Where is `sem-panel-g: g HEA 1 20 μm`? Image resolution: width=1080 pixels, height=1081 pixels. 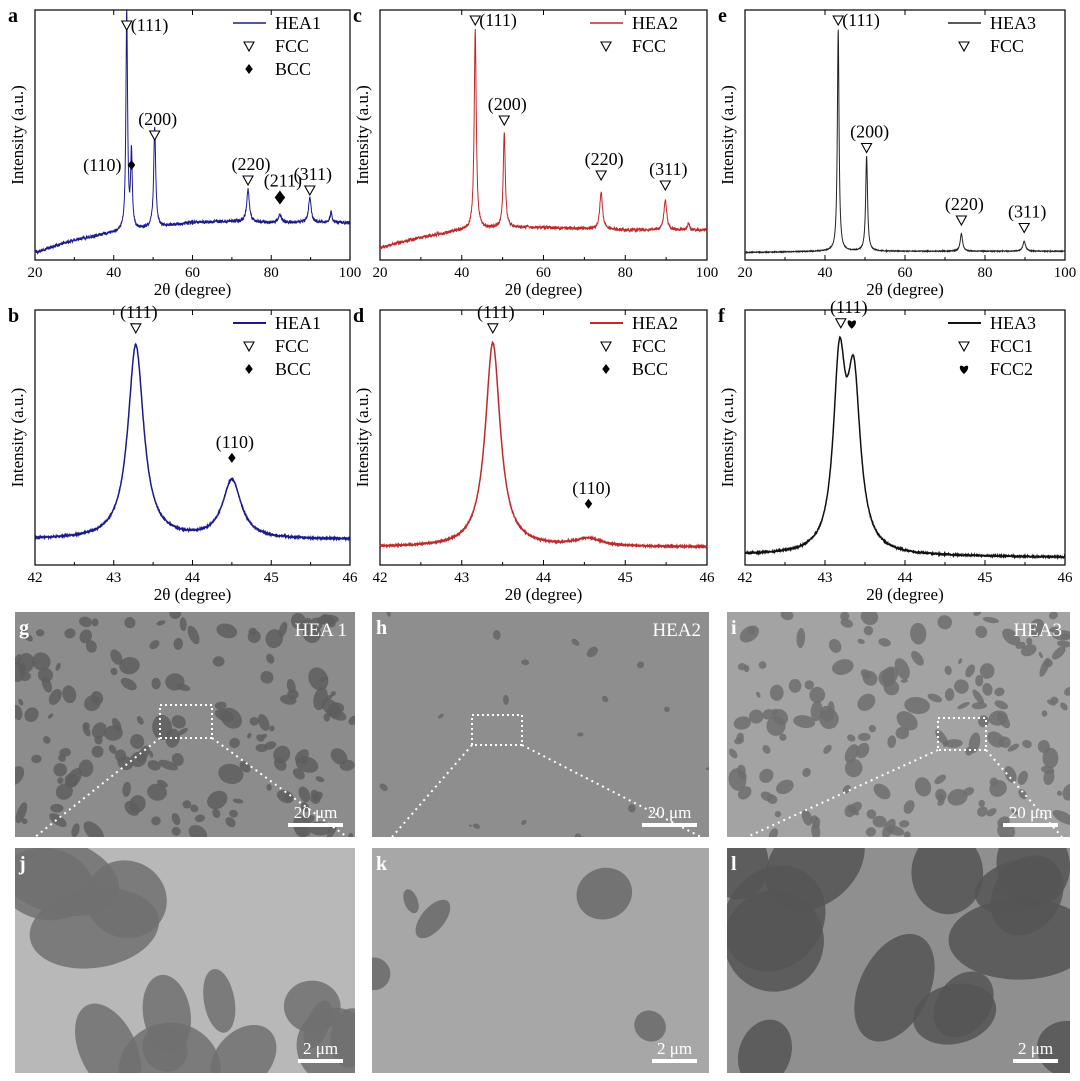
sem-panel-g: g HEA 1 20 μm is located at coordinates (185, 725).